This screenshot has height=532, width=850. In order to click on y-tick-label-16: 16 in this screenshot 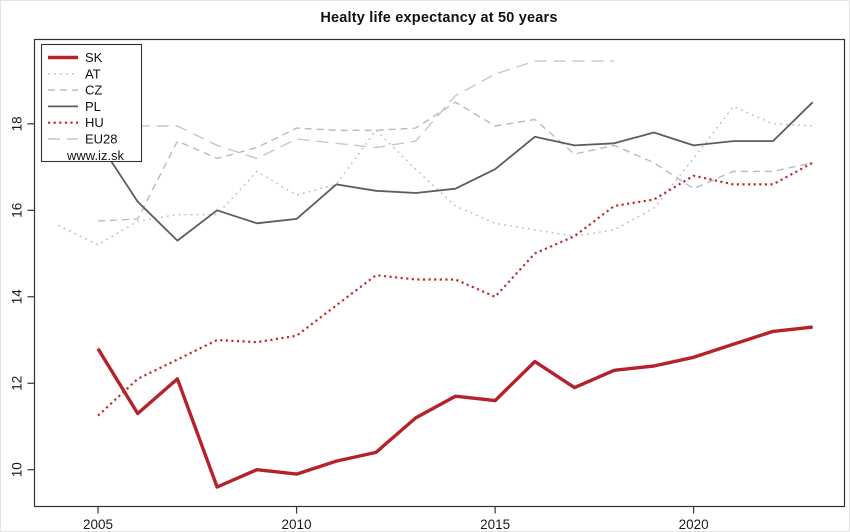, I will do `click(17, 210)`.